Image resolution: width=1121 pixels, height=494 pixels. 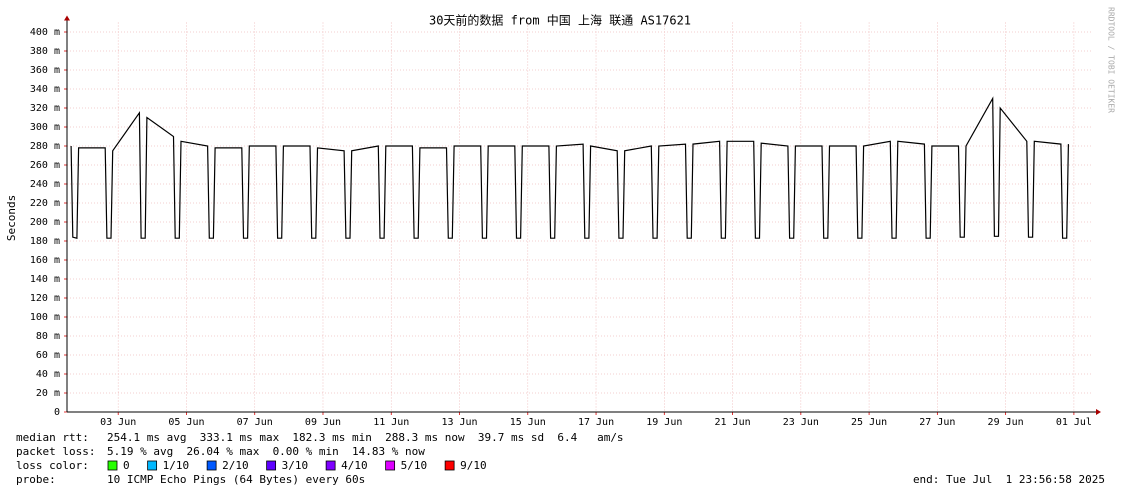 What do you see at coordinates (596, 422) in the screenshot?
I see `x-tick-label: 17 Jun` at bounding box center [596, 422].